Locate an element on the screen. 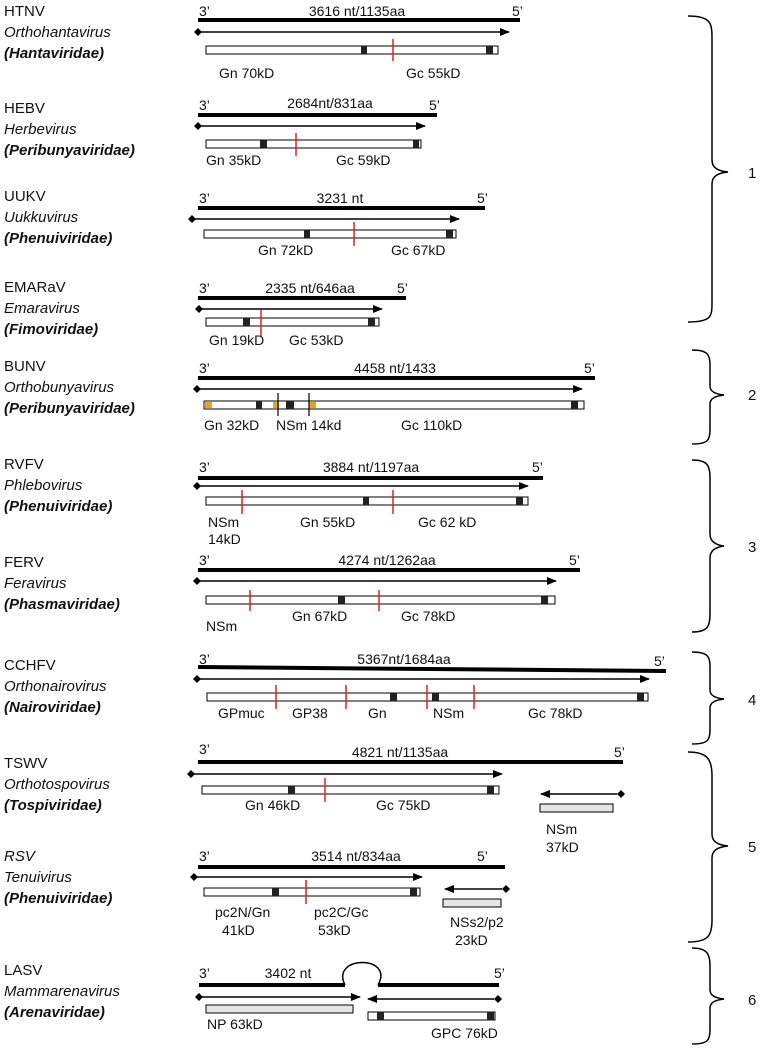 Image resolution: width=761 pixels, height=1049 pixels. virus-abbr: BUNV is located at coordinates (25, 366).